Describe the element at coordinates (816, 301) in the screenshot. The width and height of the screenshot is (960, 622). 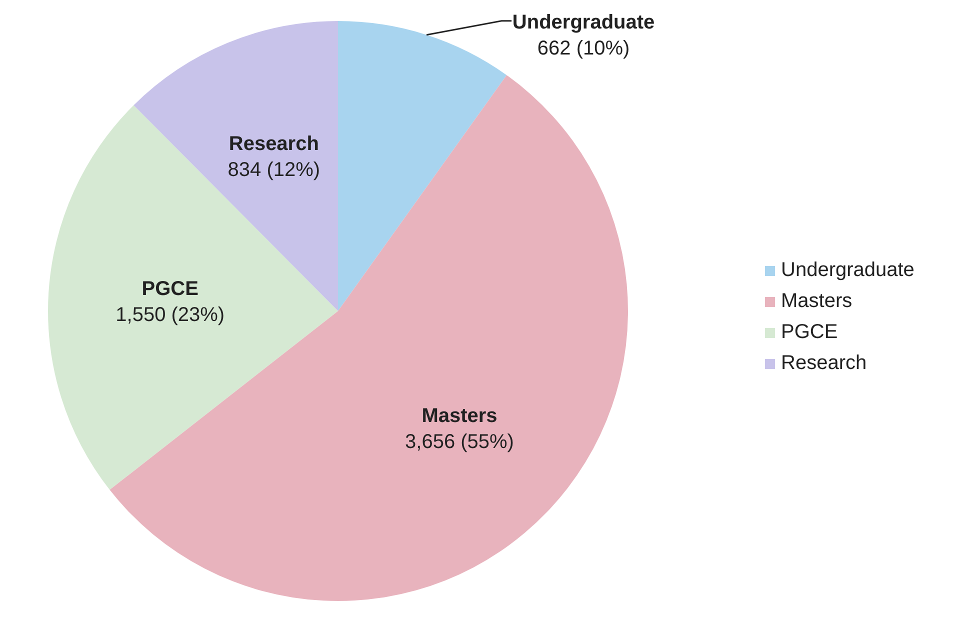
I see `legend-label: Masters` at that location.